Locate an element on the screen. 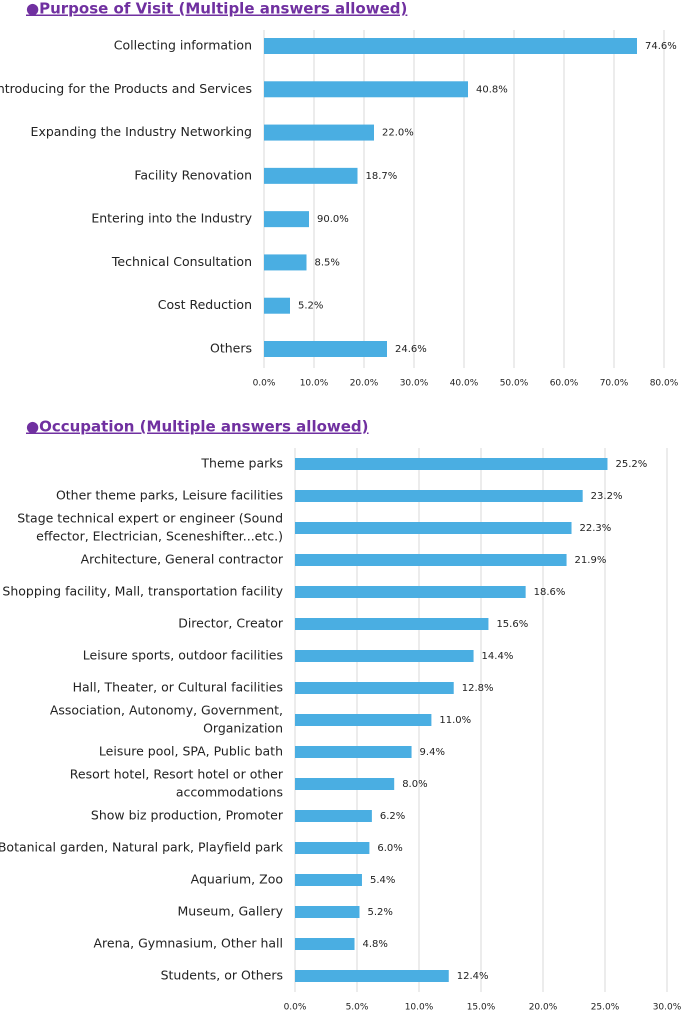 The image size is (684, 1011). value-label: 5.4% is located at coordinates (382, 880).